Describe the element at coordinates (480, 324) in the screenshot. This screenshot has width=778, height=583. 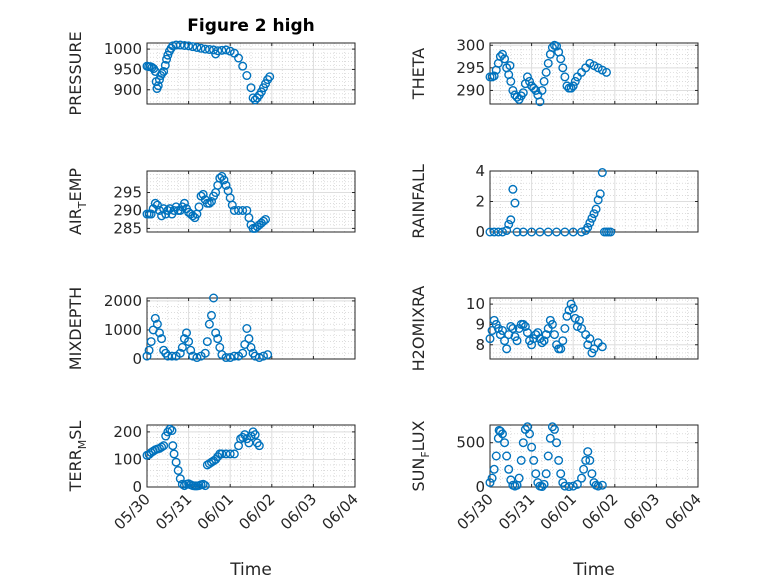
I see `y-tick-label: 9` at that location.